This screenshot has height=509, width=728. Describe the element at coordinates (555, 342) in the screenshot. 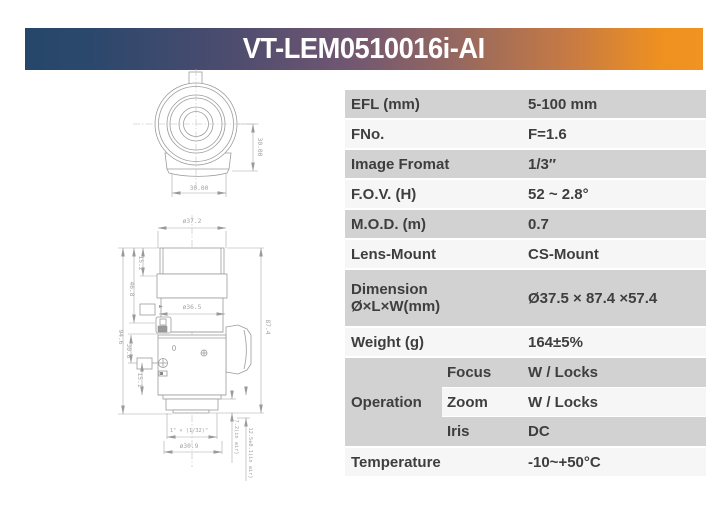

I see `spec-value: 164±5%` at that location.